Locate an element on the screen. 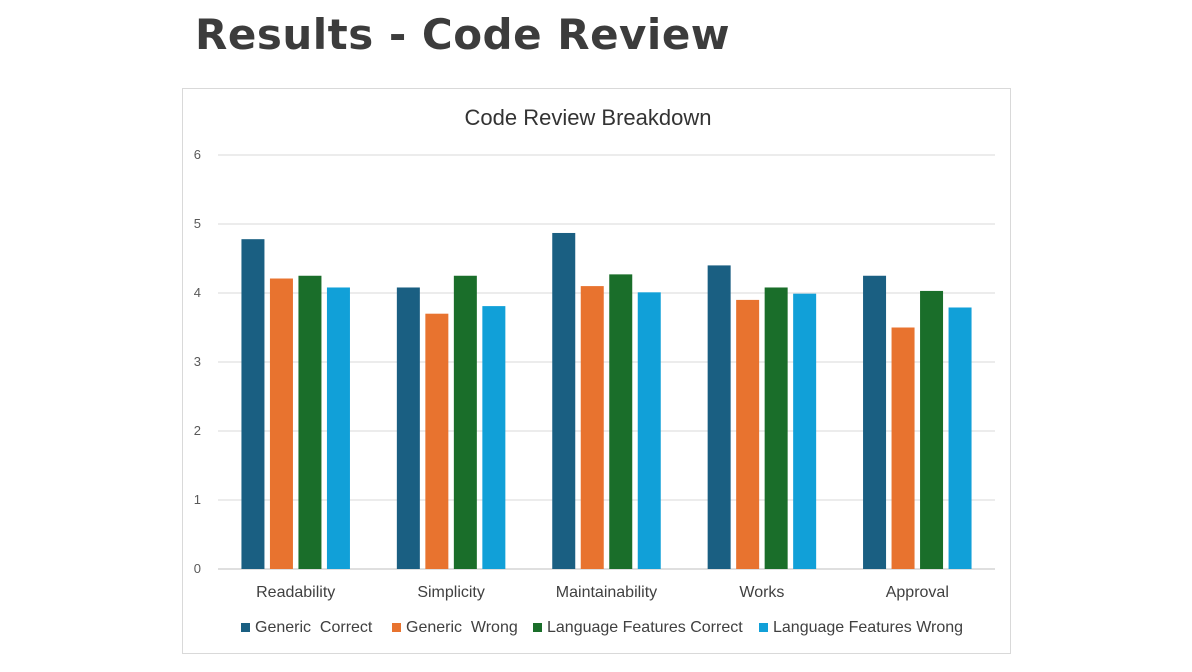  legend-label: Generic Correct is located at coordinates (314, 627).